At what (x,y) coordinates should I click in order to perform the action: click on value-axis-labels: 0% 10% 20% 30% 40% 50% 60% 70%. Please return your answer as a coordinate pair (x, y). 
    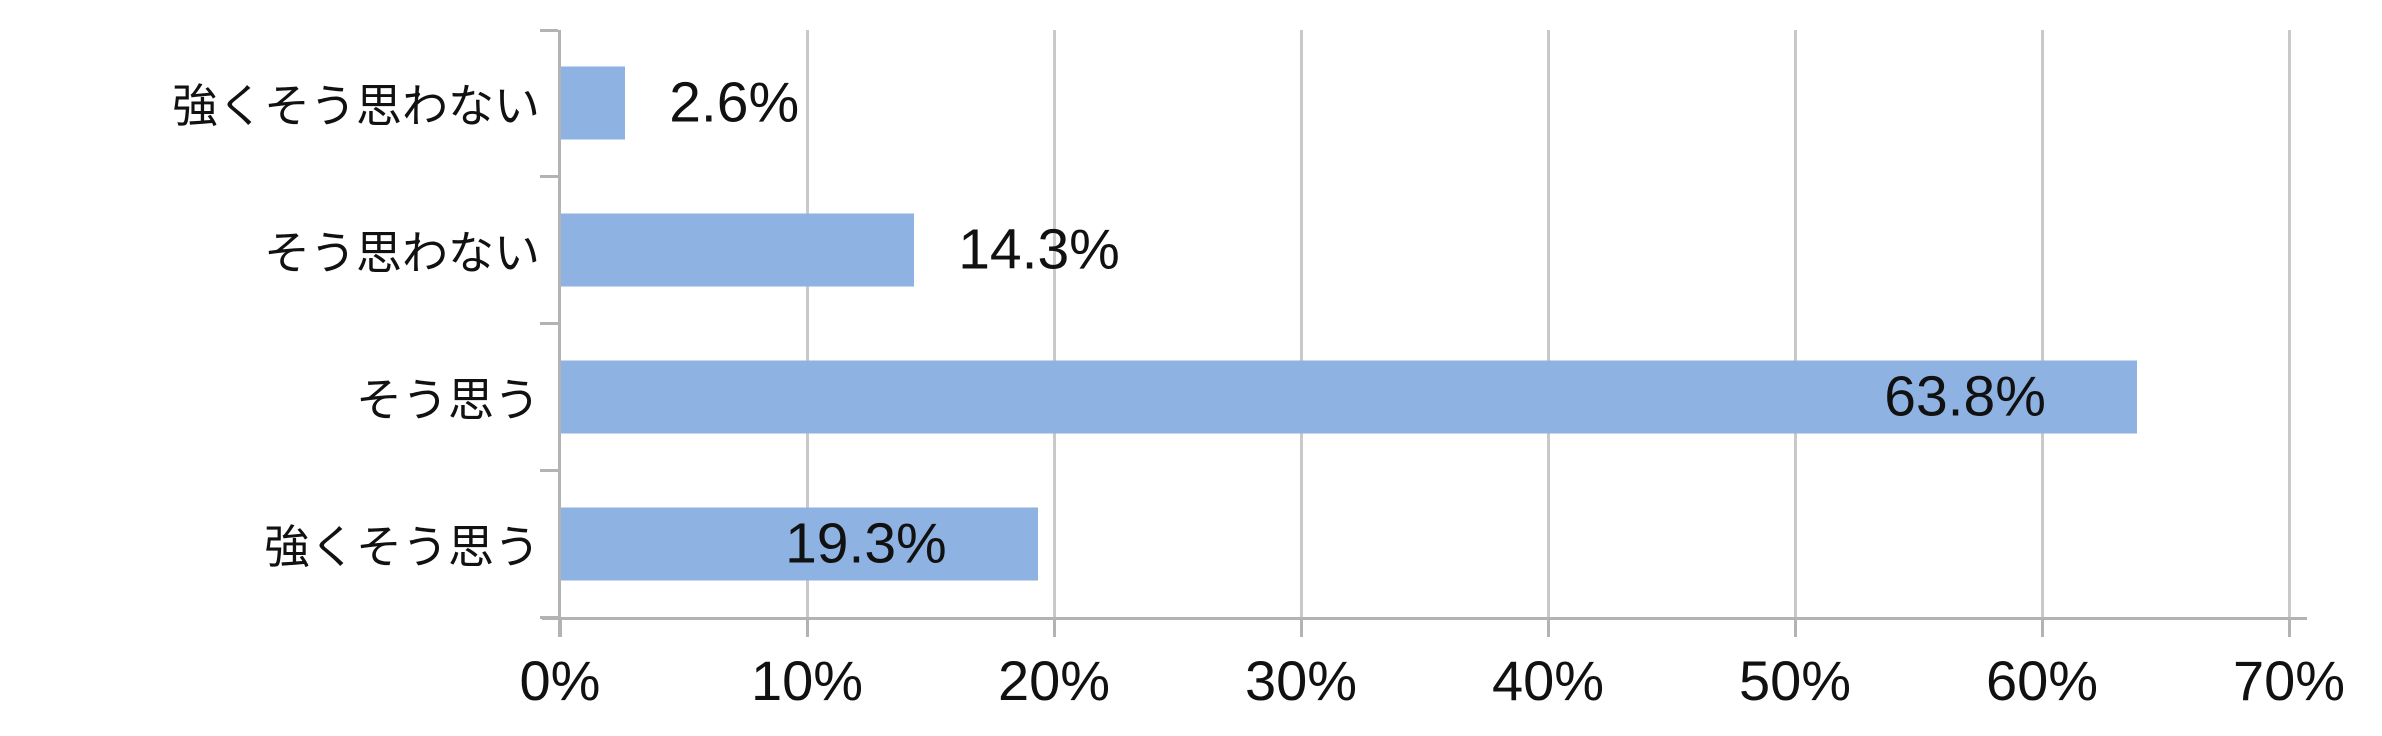
    Looking at the image, I should click on (1191, 681).